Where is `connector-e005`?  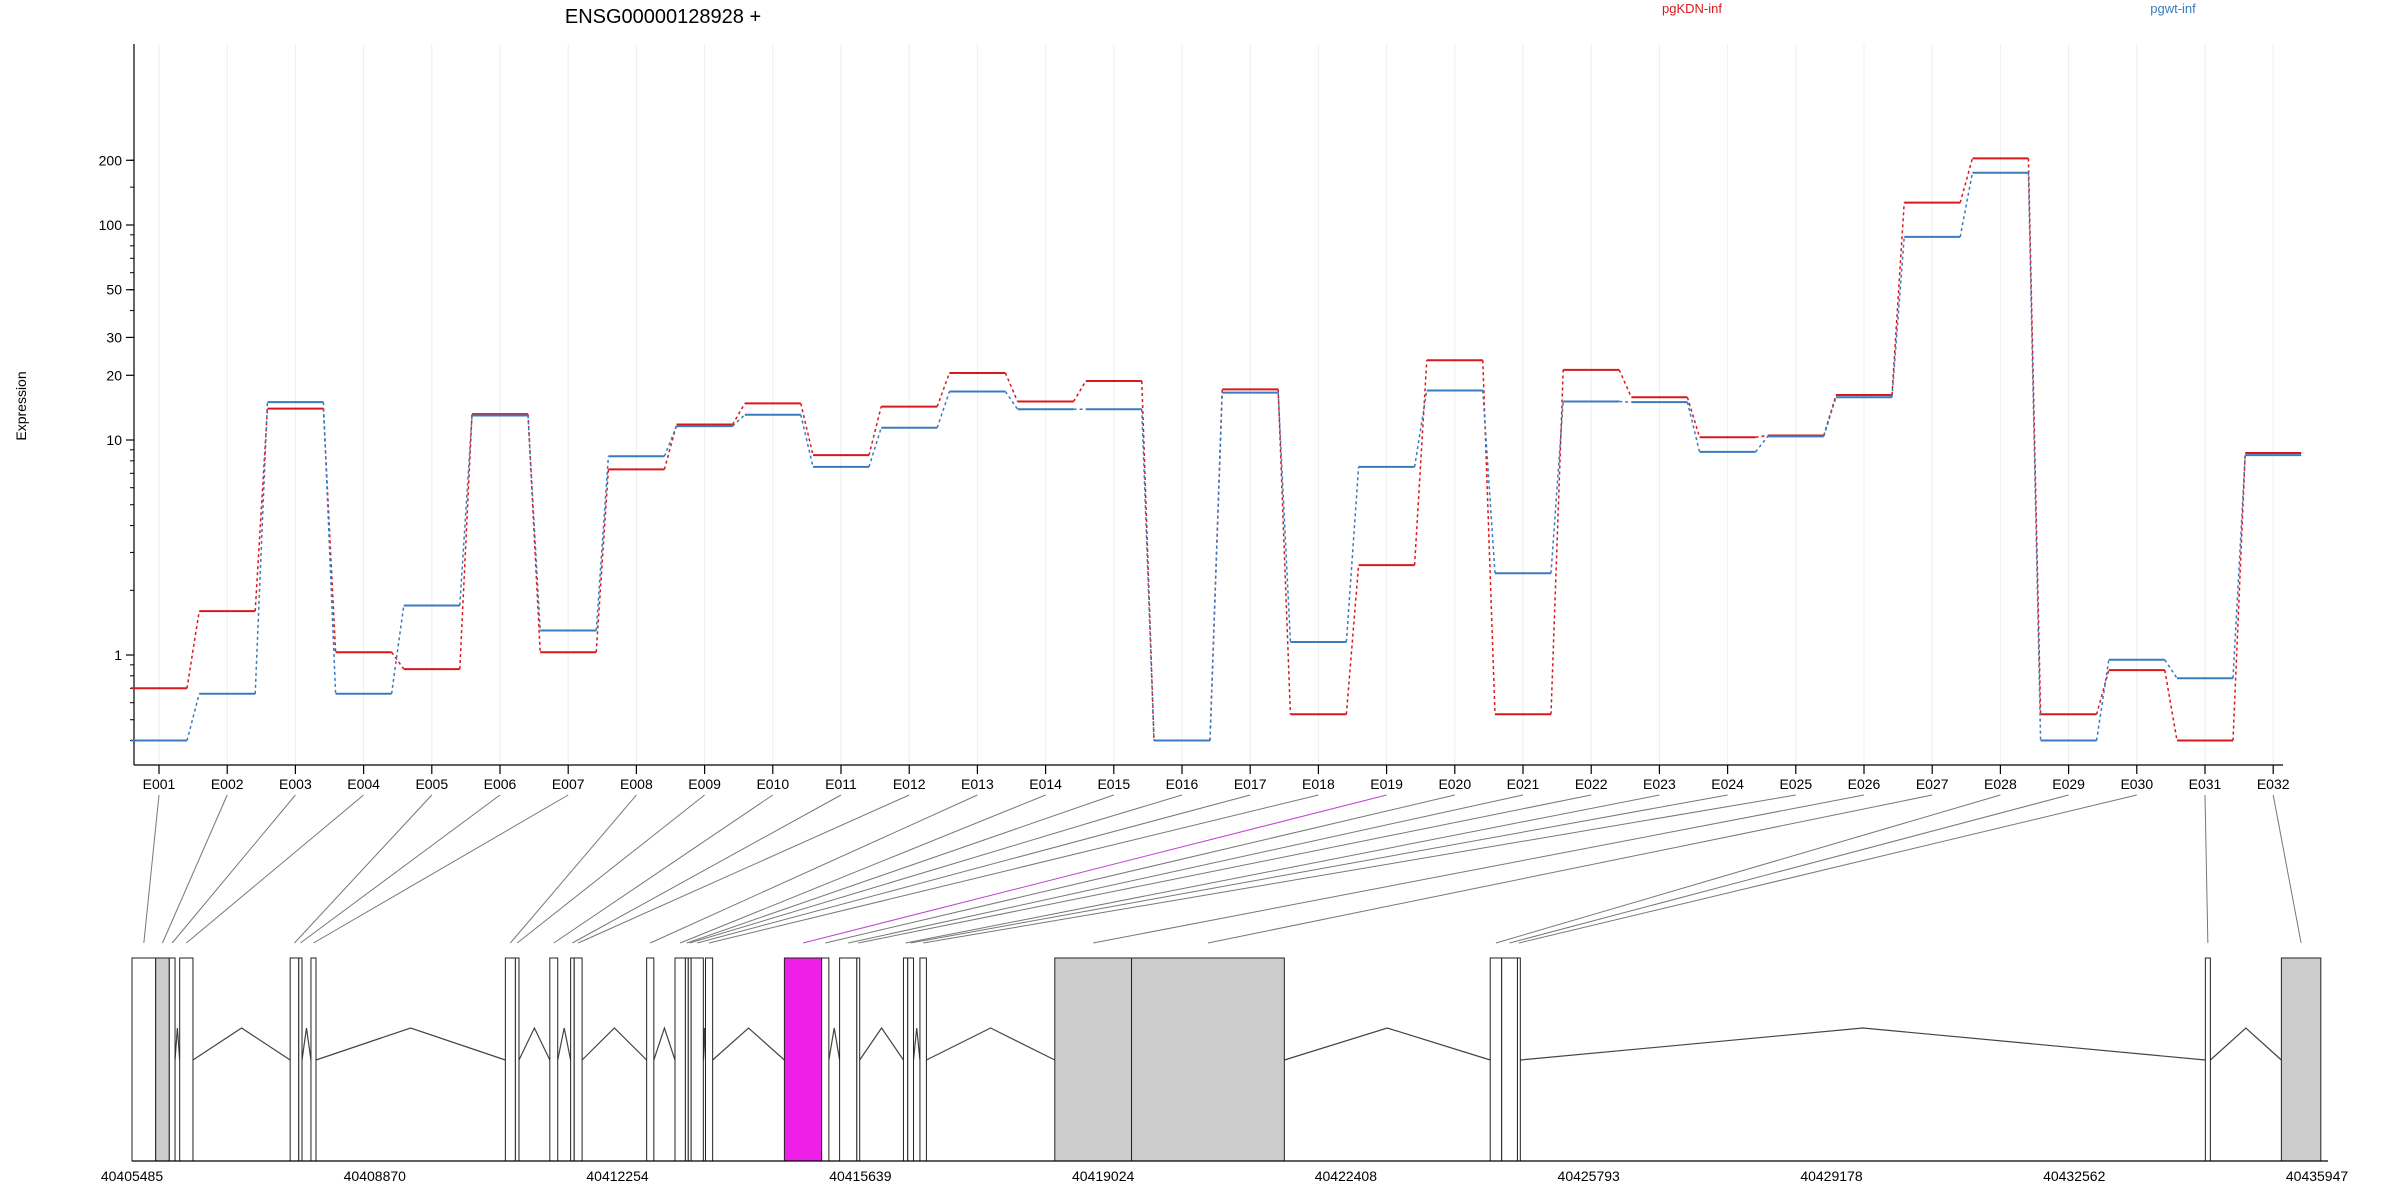 connector-e005 is located at coordinates (363, 869).